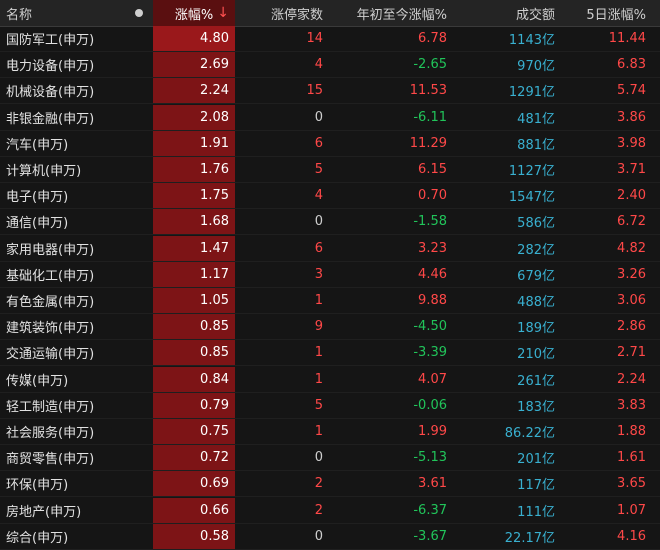 Image resolution: width=660 pixels, height=550 pixels. Describe the element at coordinates (432, 169) in the screenshot. I see `row-ytd: 6.15` at that location.